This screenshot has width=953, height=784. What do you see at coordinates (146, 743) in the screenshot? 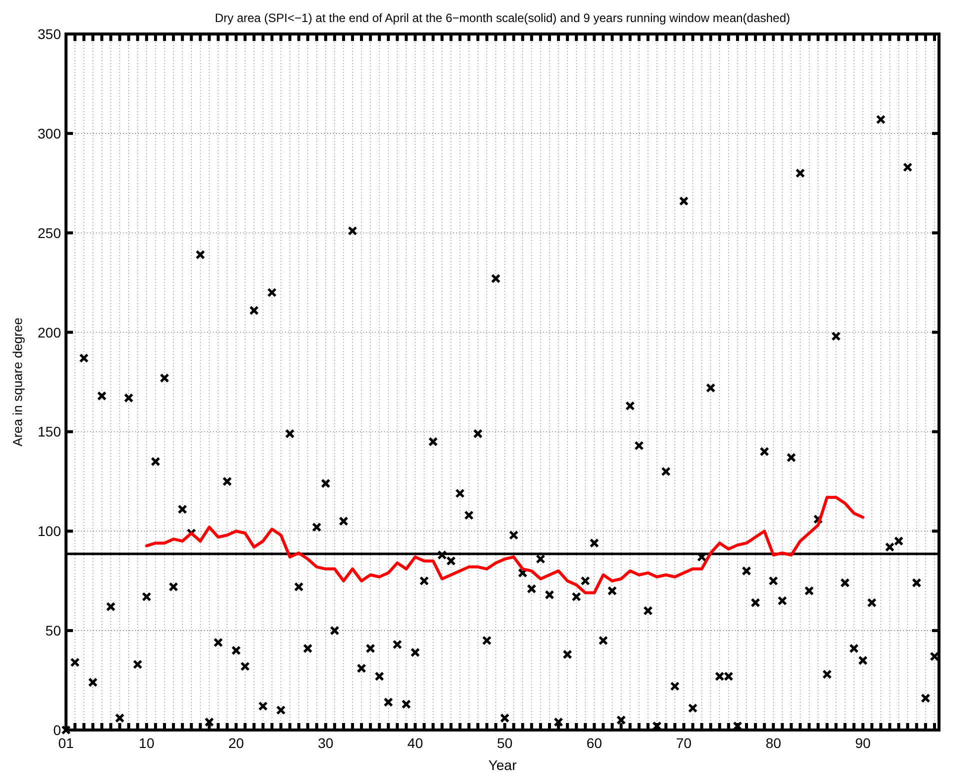
I see `x-tick-label: 10` at bounding box center [146, 743].